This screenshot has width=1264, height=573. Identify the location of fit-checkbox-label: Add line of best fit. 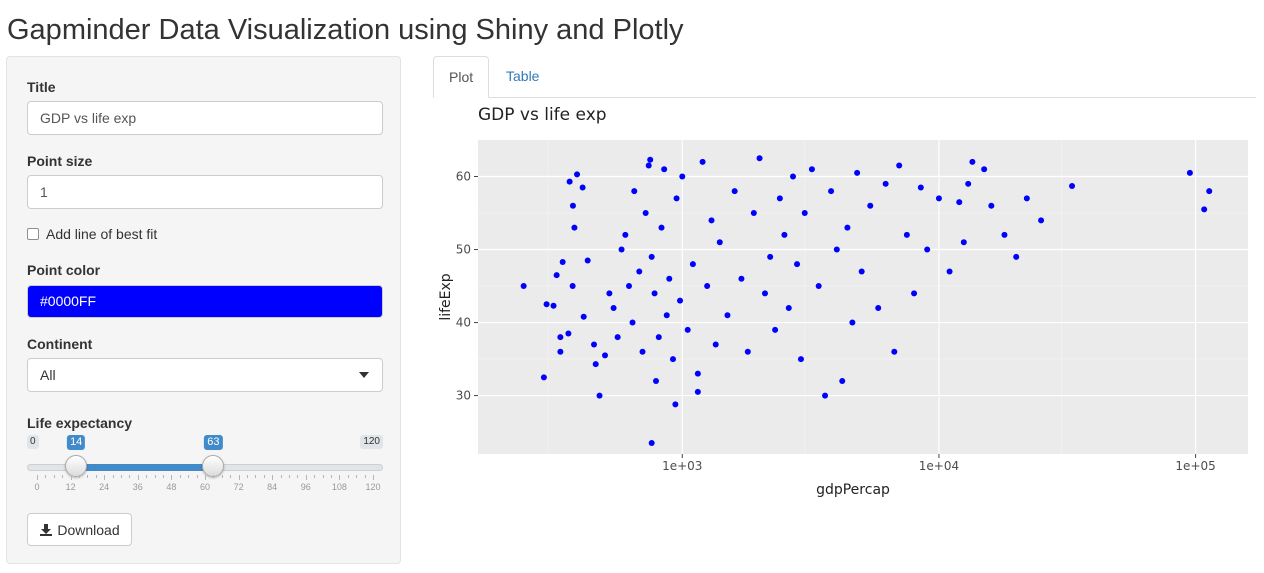
(102, 234).